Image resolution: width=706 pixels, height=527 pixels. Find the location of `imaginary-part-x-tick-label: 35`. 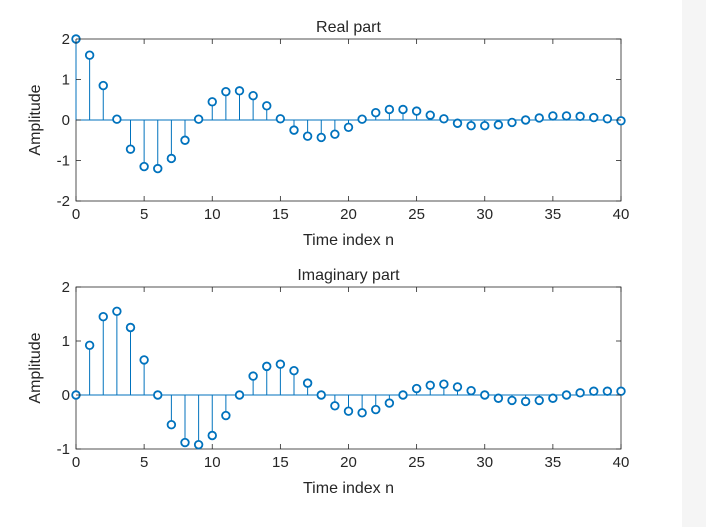

imaginary-part-x-tick-label: 35 is located at coordinates (553, 462).